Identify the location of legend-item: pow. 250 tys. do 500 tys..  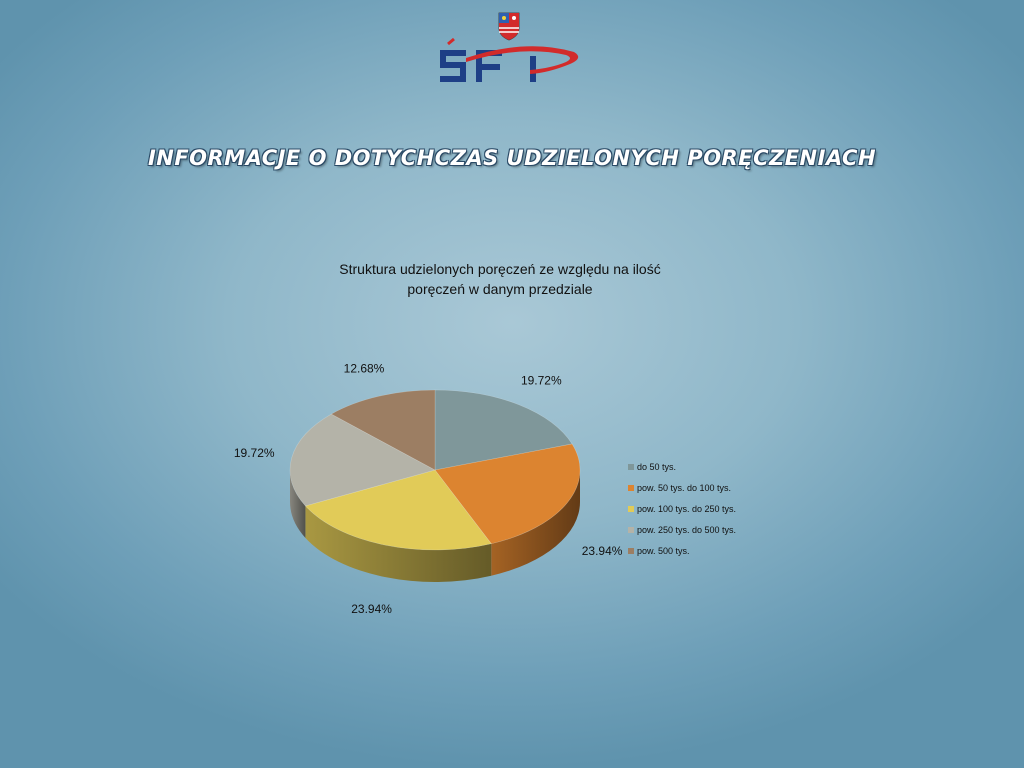
(708, 529).